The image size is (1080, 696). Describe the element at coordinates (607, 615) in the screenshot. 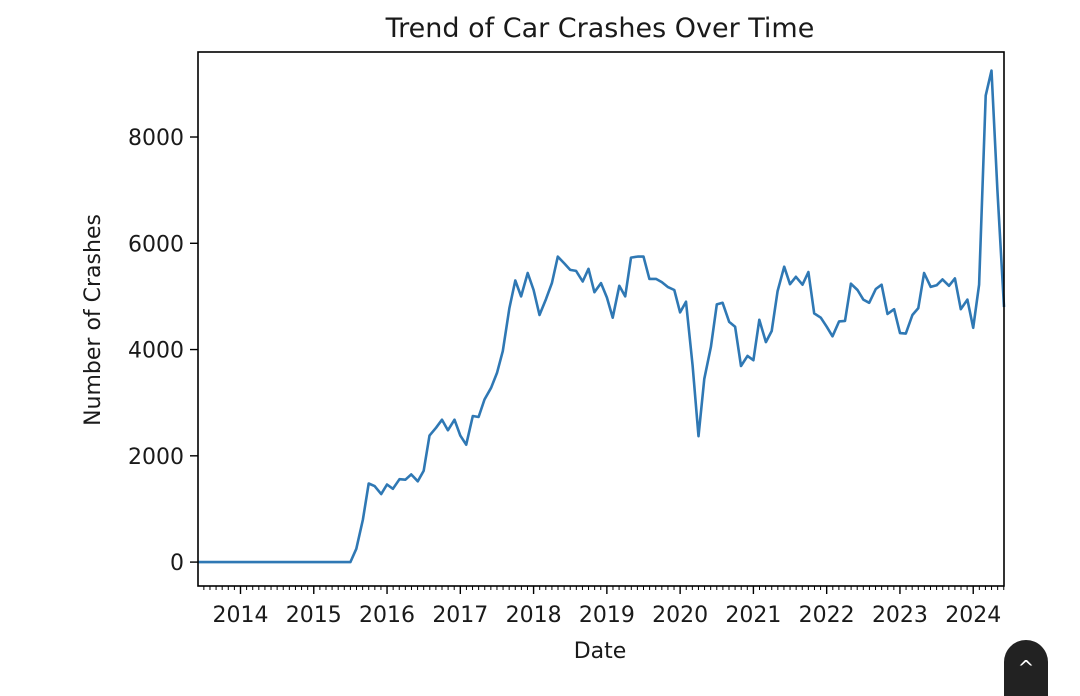

I see `x-tick-label: 2019` at that location.